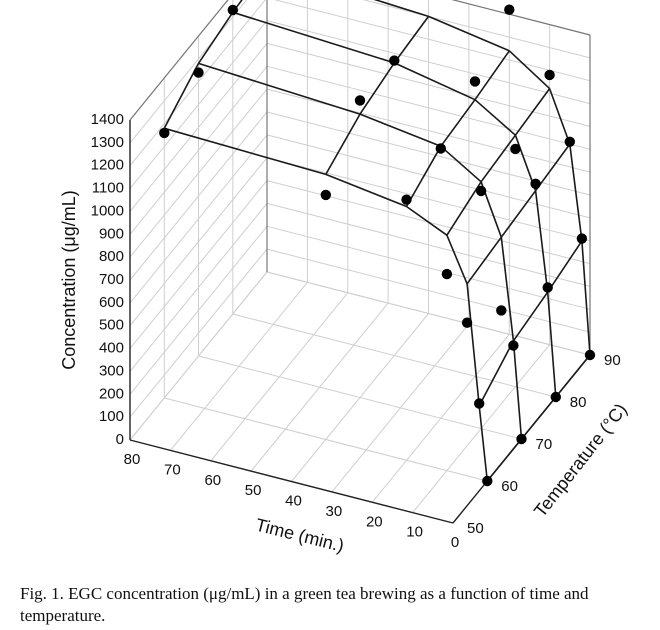 This screenshot has width=660, height=630. What do you see at coordinates (580, 460) in the screenshot?
I see `y-axis-title: Temperature (°C)` at bounding box center [580, 460].